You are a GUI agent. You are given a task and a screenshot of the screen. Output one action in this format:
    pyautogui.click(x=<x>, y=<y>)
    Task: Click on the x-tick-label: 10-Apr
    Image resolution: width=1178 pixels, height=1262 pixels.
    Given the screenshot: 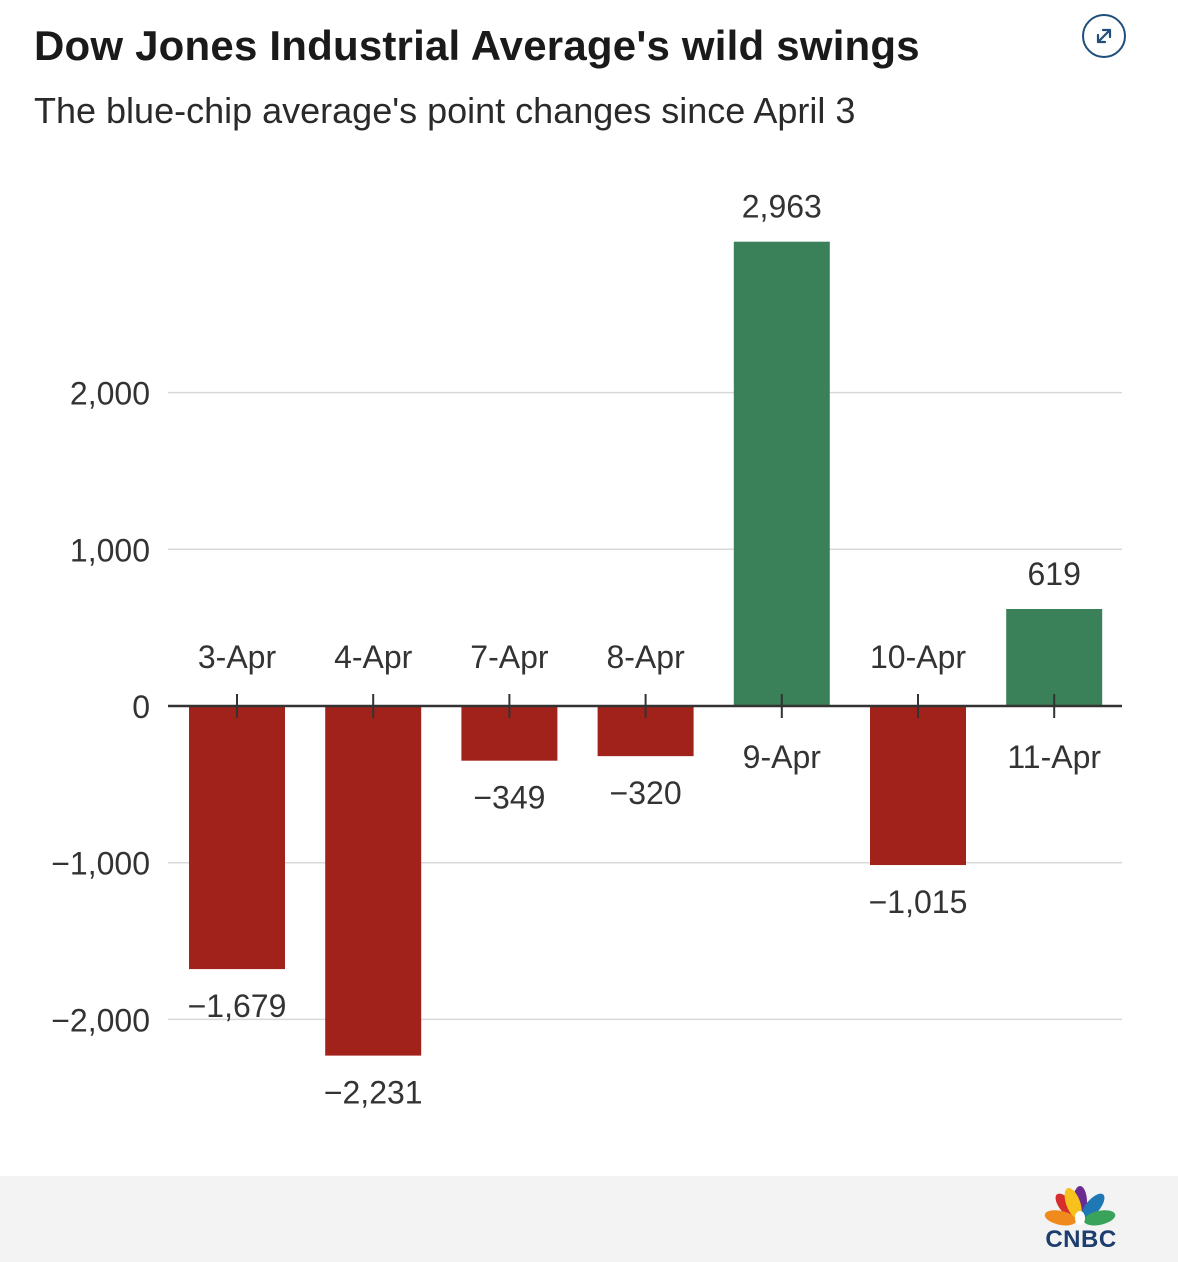 What is the action you would take?
    pyautogui.click(x=918, y=657)
    